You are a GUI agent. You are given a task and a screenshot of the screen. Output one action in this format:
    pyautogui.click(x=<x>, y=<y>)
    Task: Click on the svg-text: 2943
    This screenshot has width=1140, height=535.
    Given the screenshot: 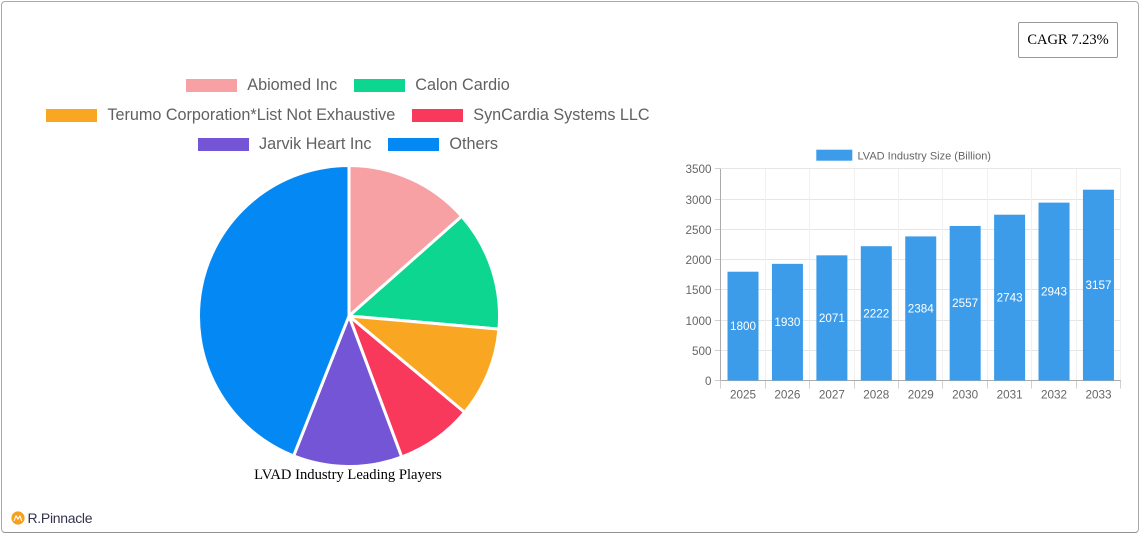 What is the action you would take?
    pyautogui.click(x=1054, y=292)
    